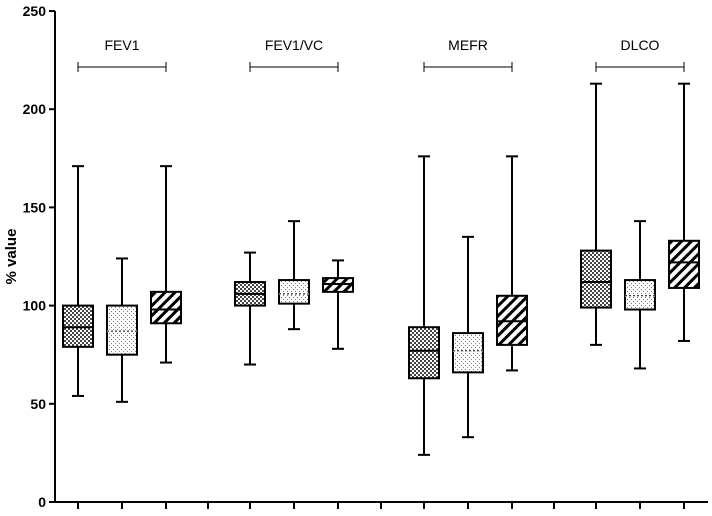  What do you see at coordinates (11, 257) in the screenshot?
I see `y-axis-label: % value` at bounding box center [11, 257].